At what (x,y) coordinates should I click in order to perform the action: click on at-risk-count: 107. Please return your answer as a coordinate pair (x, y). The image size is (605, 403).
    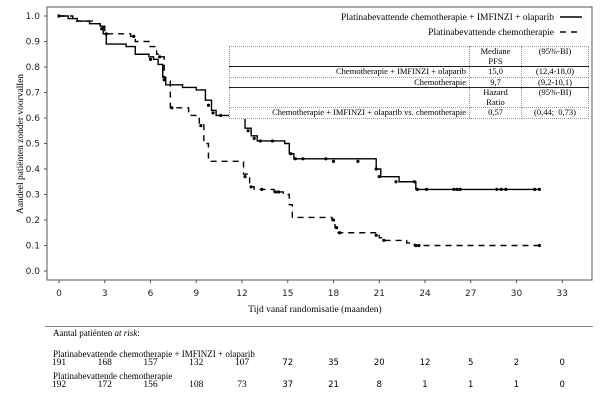
    Looking at the image, I should click on (242, 363).